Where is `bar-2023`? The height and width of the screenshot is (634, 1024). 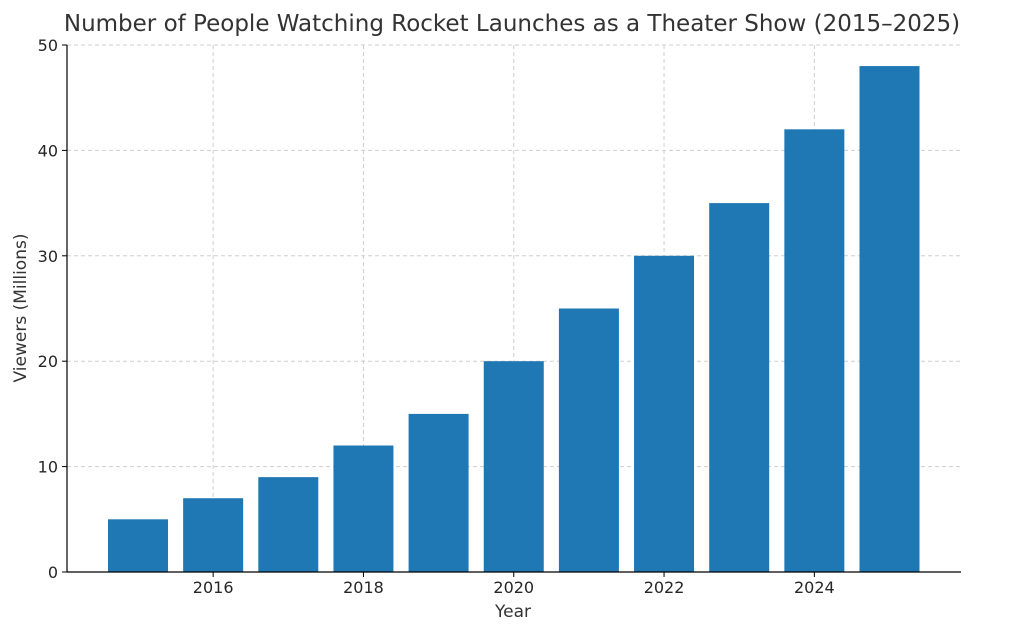 bar-2023 is located at coordinates (739, 387).